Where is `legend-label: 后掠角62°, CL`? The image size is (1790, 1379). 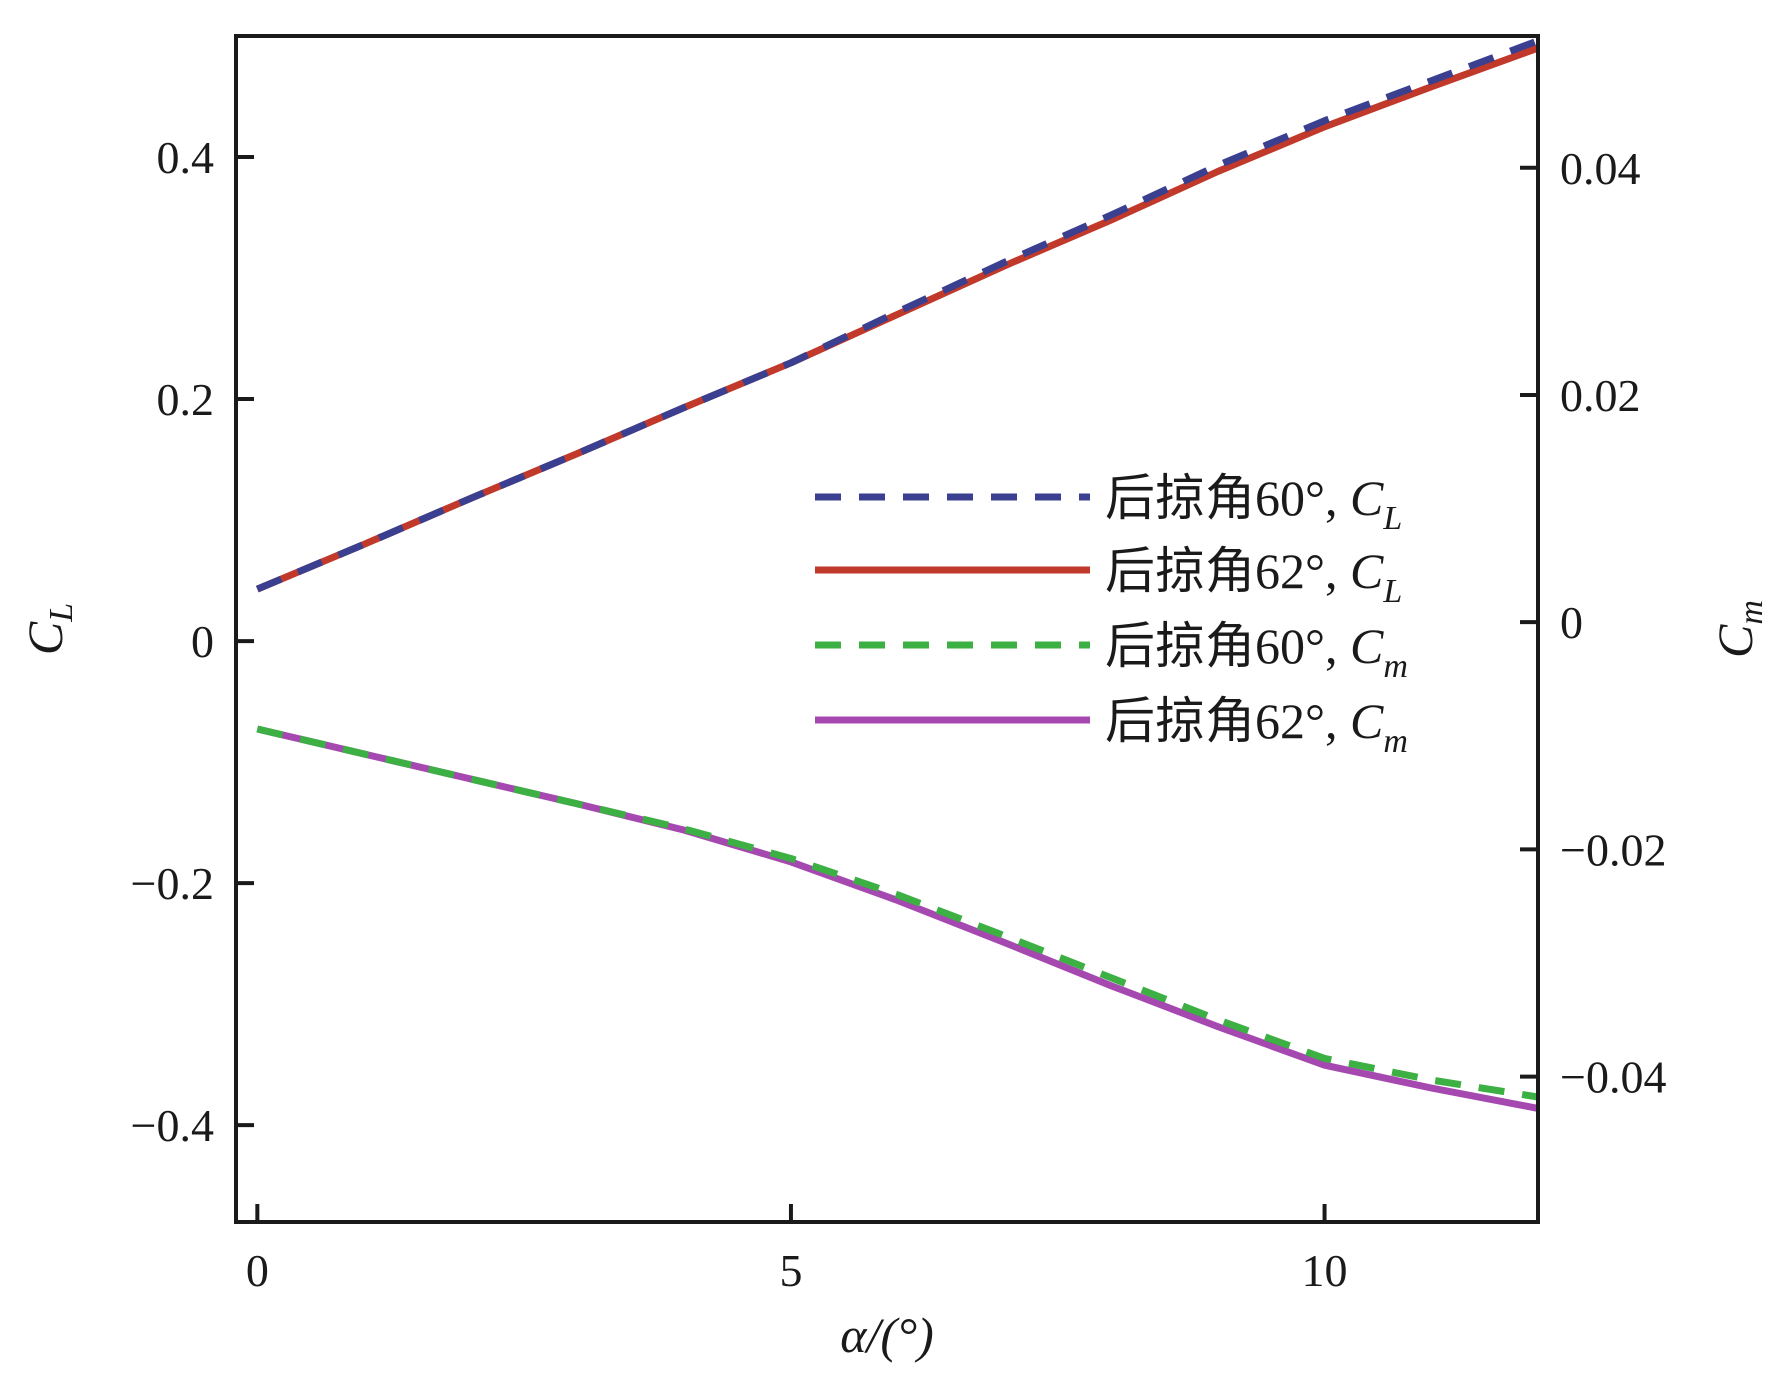 legend-label: 后掠角62°, CL is located at coordinates (1253, 576).